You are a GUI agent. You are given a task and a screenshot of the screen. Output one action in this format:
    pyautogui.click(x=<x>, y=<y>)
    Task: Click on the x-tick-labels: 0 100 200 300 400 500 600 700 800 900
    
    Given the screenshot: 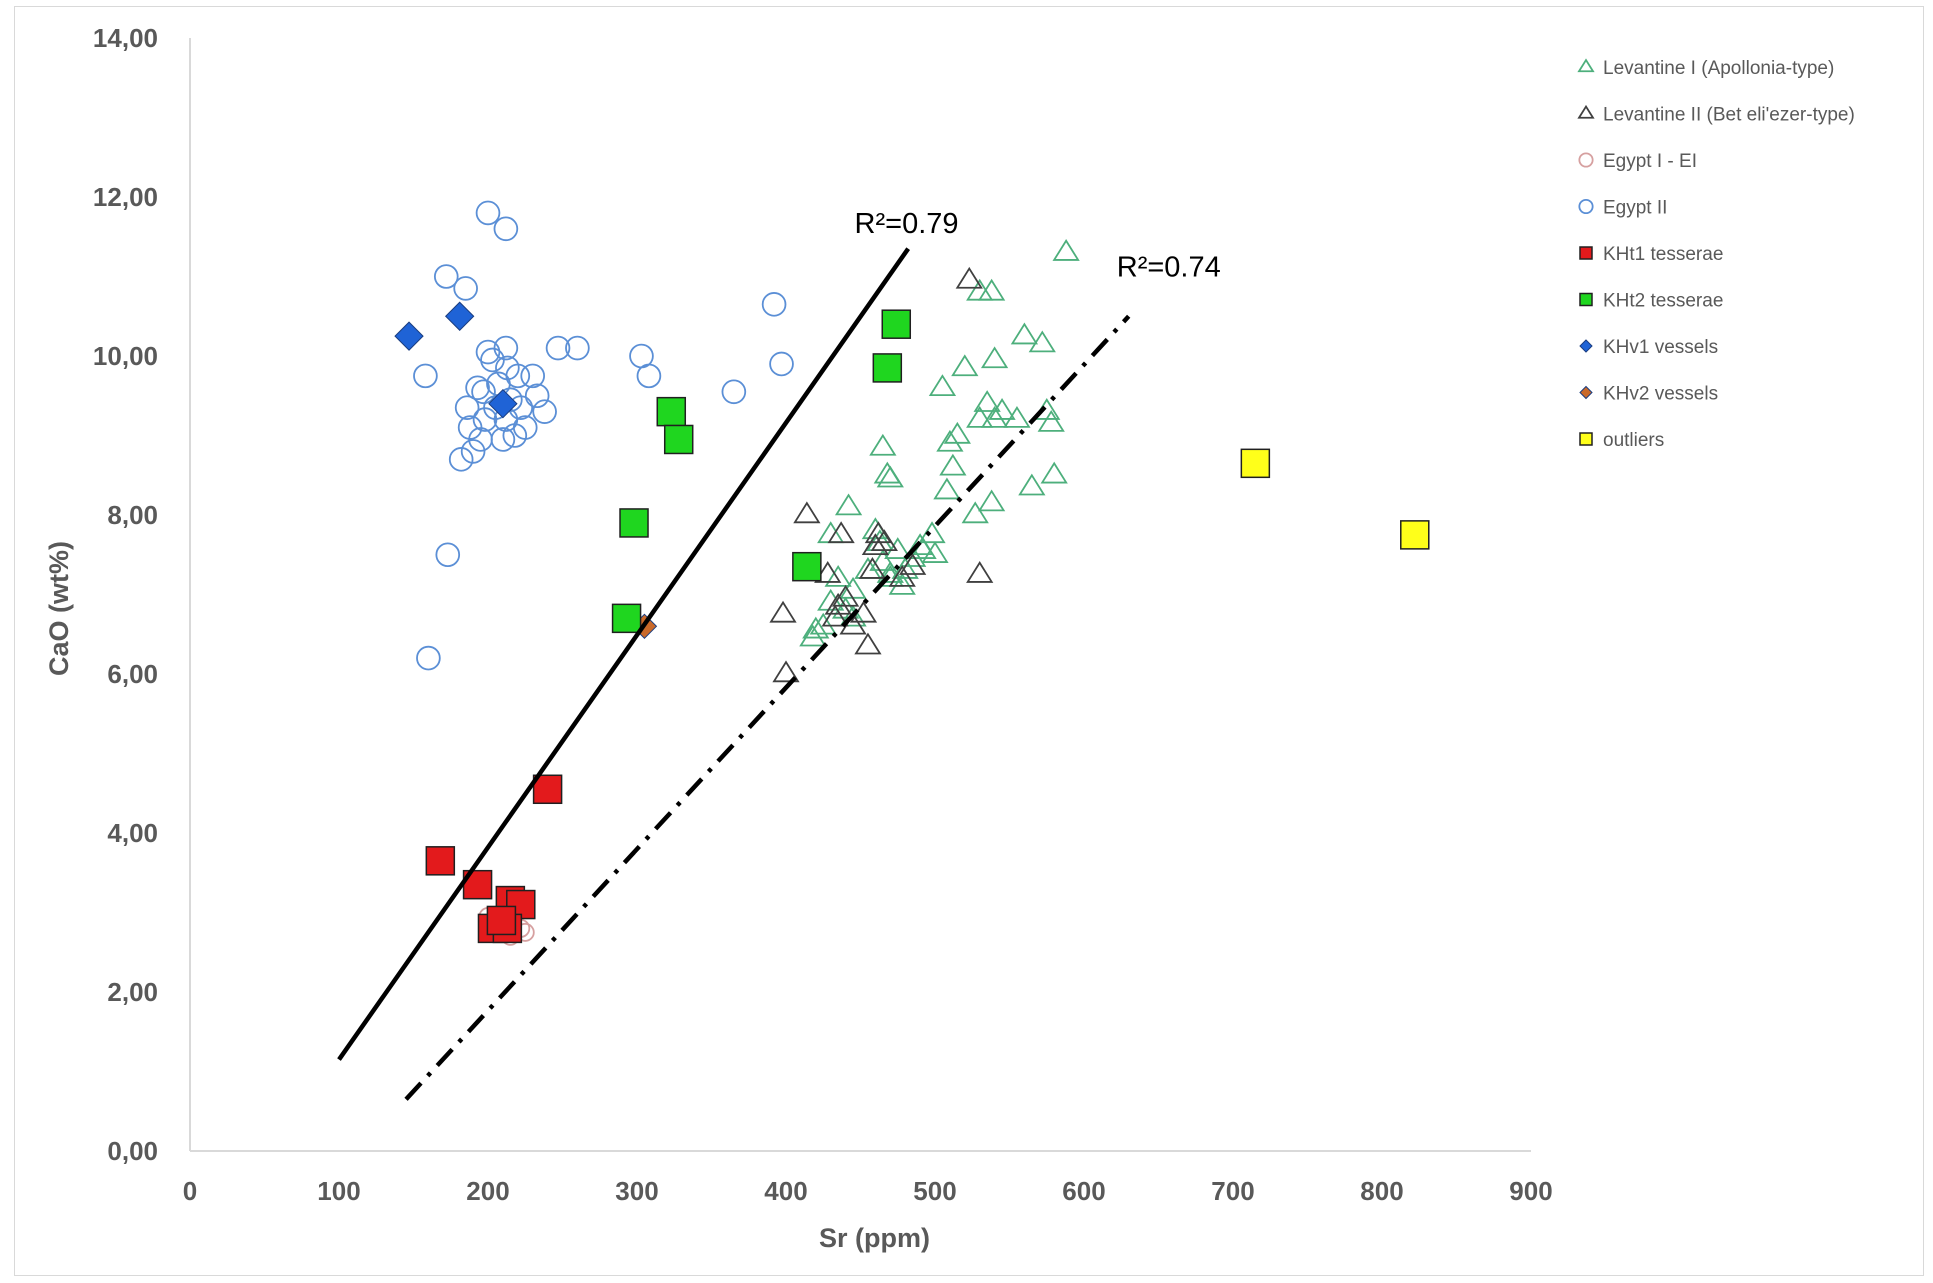 What is the action you would take?
    pyautogui.click(x=868, y=1191)
    